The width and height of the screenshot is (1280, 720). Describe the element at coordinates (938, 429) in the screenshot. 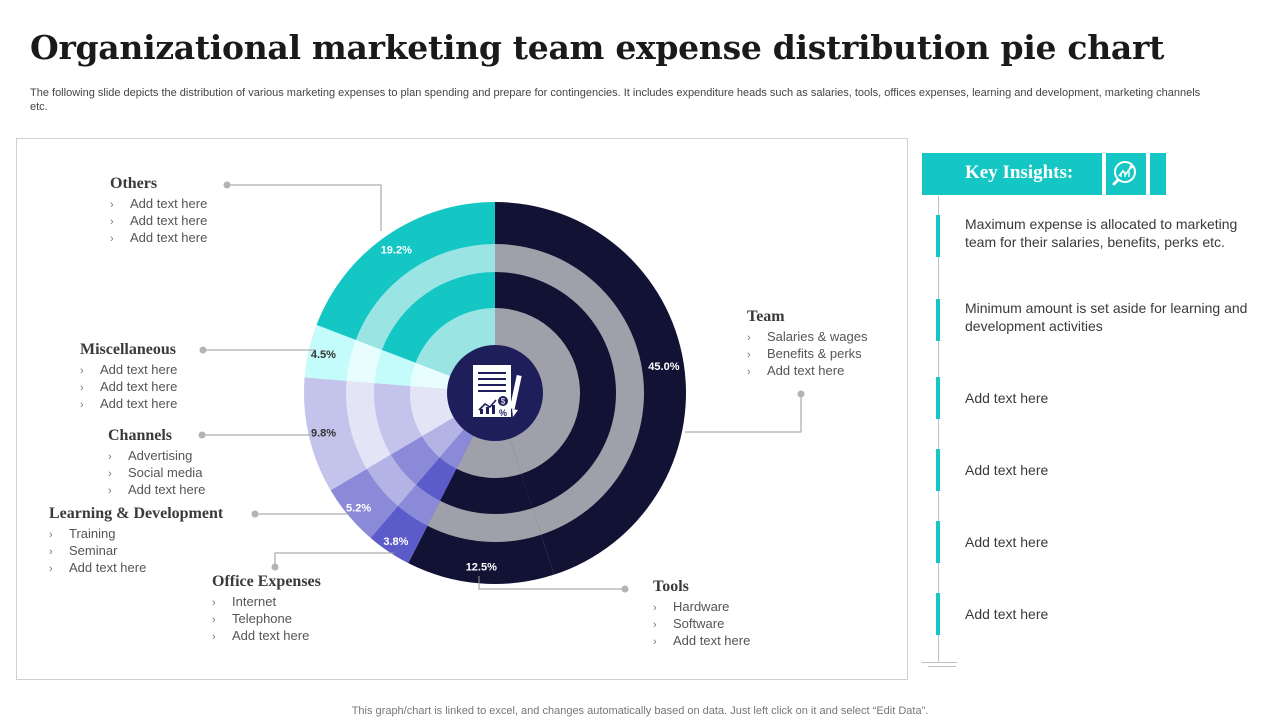

I see `insights-timeline` at that location.